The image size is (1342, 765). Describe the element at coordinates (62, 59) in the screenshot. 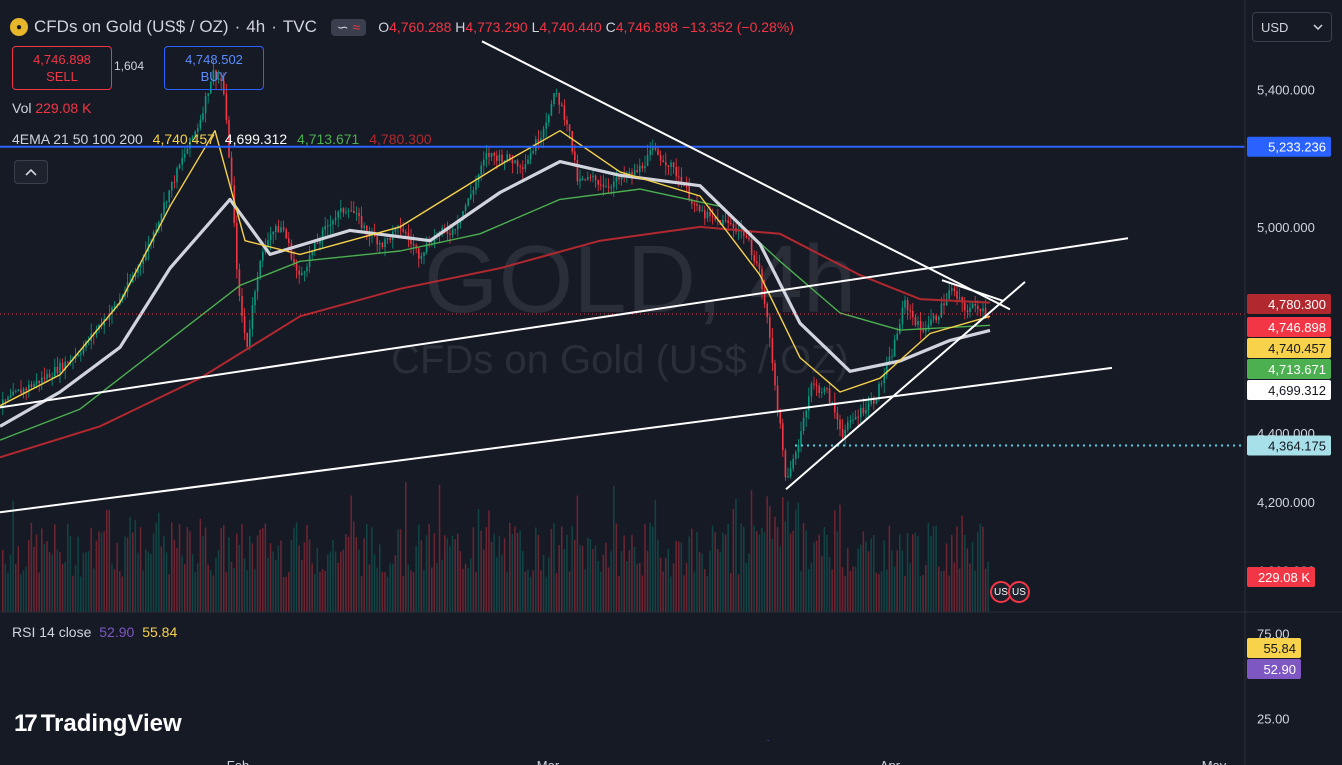

I see `sell-price: 4,746.898` at that location.